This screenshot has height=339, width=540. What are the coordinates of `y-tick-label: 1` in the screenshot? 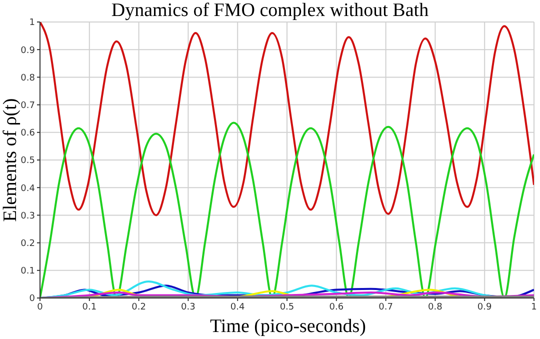 It's located at (32, 23).